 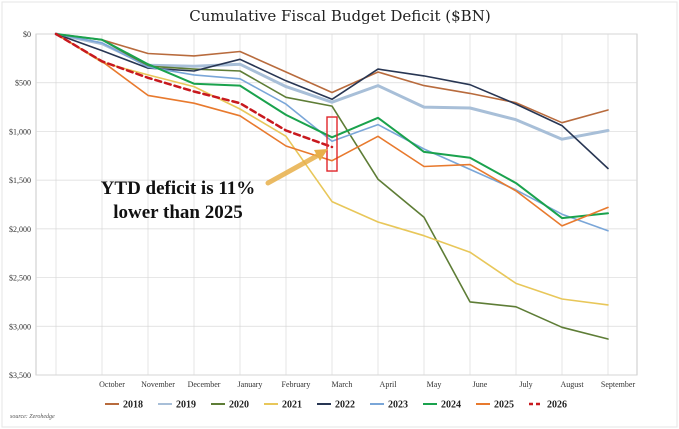 I want to click on x-tick-label: August, so click(x=572, y=384).